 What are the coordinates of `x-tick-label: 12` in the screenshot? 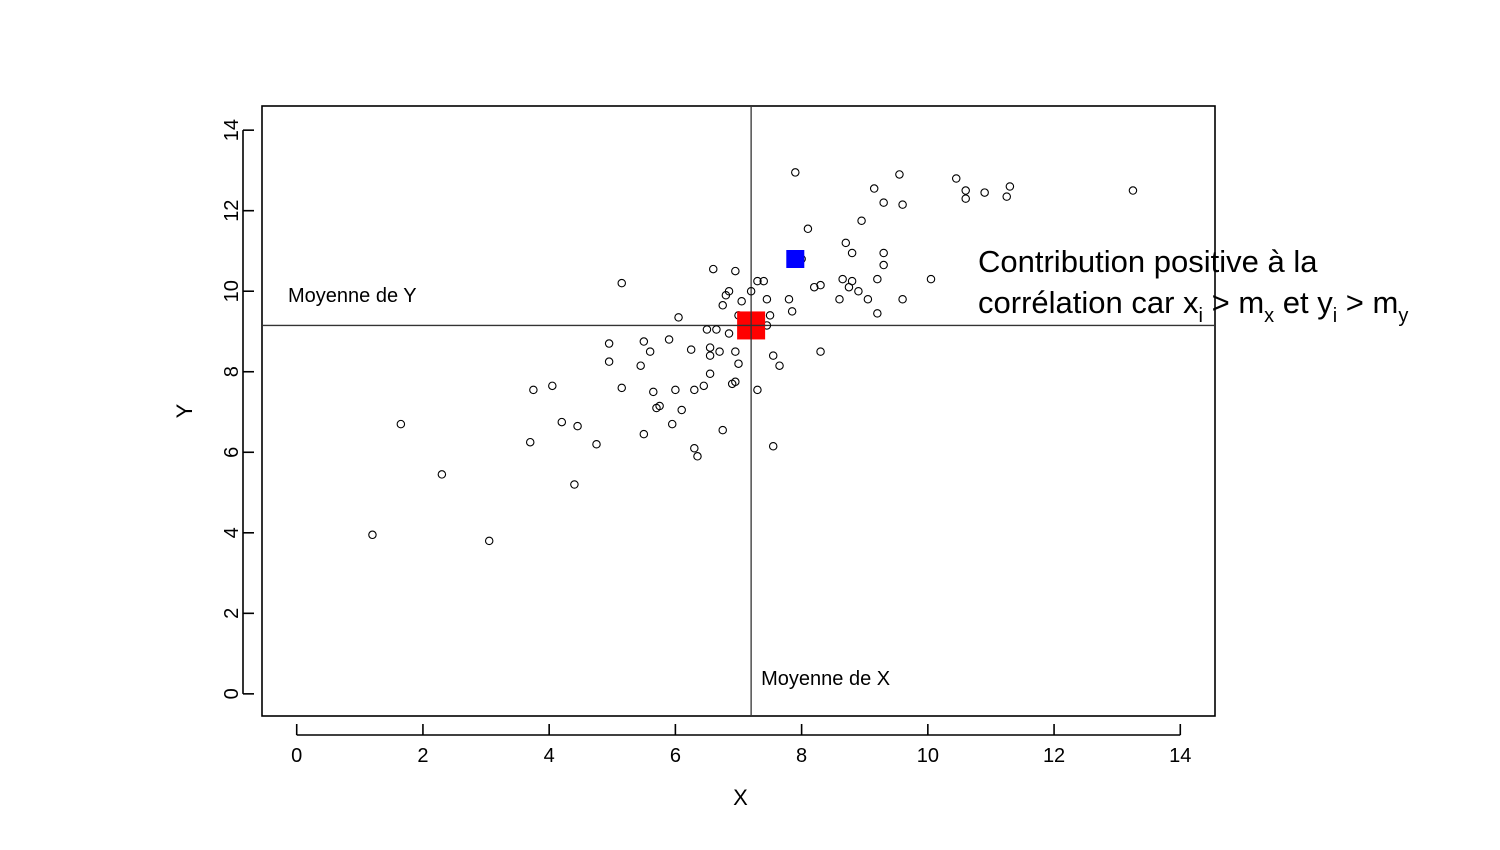 It's located at (1054, 756).